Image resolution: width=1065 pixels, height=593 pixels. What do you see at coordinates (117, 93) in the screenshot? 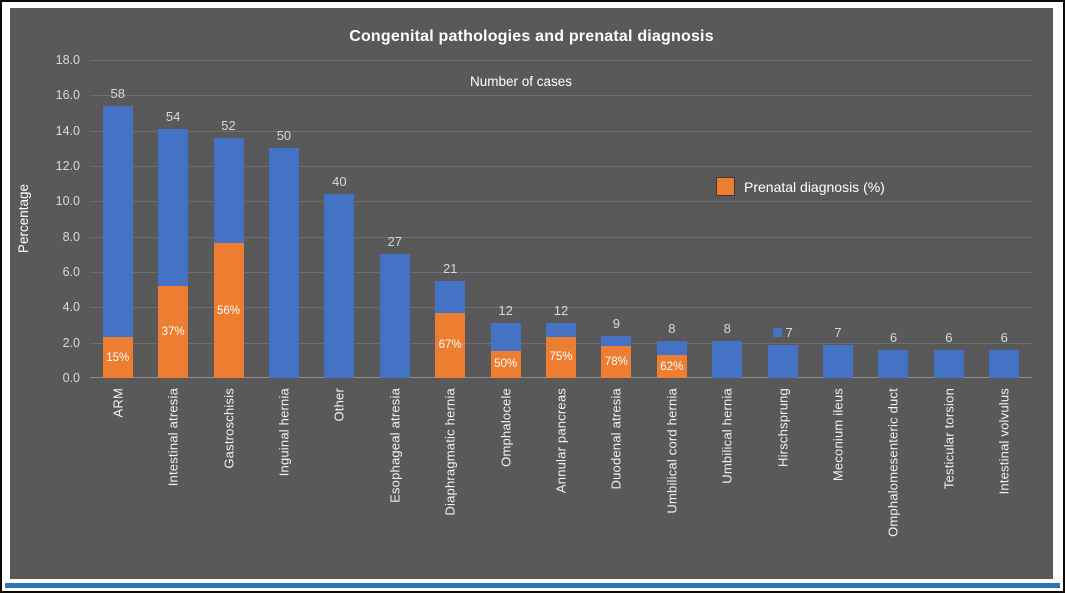
I see `case-count-label: 58` at bounding box center [117, 93].